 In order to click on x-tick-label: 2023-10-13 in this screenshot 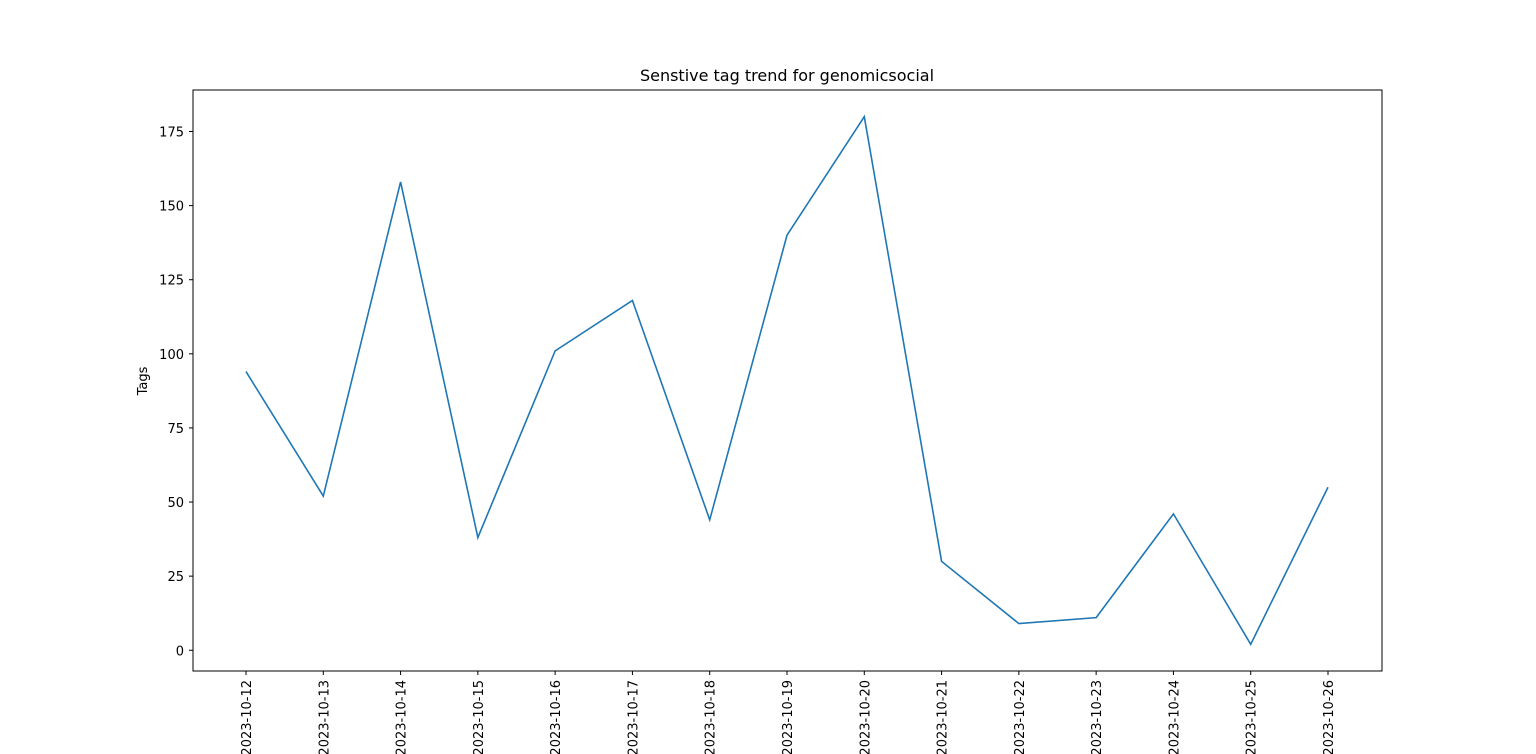, I will do `click(324, 717)`.